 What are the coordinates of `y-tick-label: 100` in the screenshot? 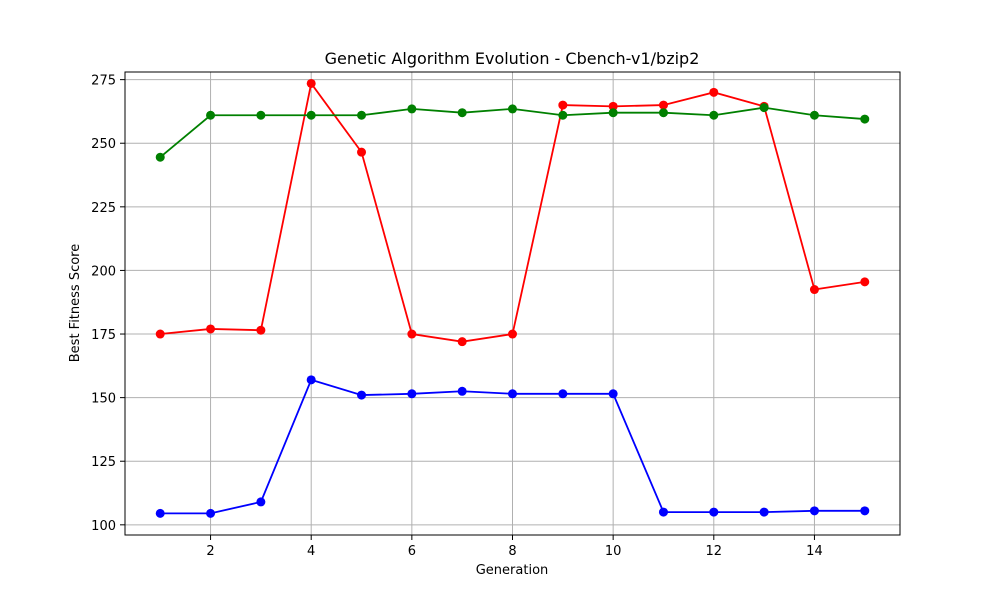 It's located at (103, 526).